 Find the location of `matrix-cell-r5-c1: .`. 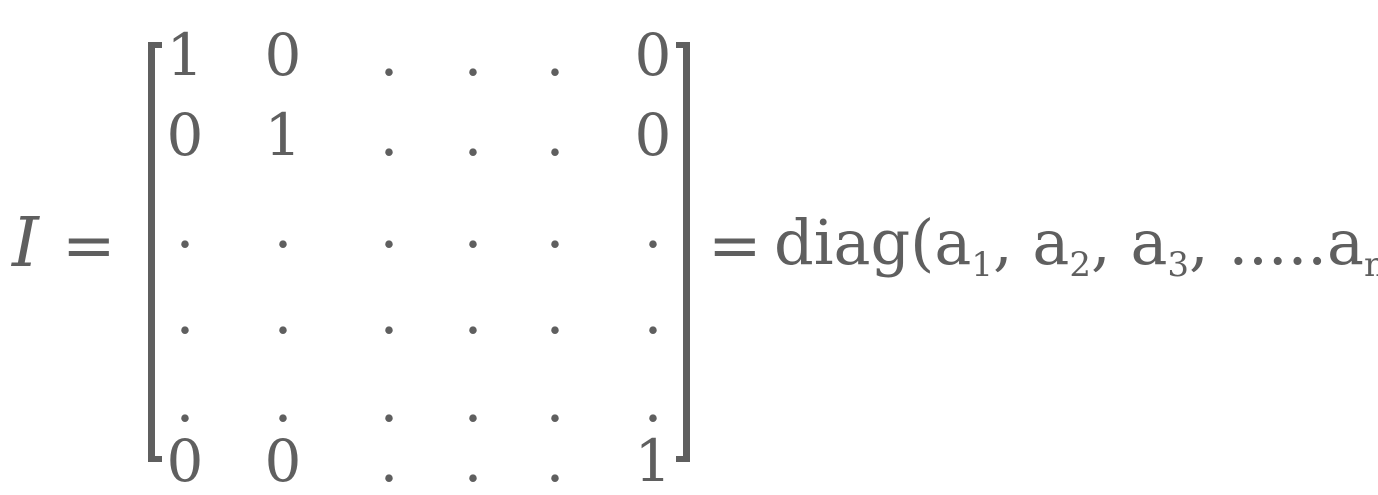

matrix-cell-r5-c1: . is located at coordinates (185, 401).